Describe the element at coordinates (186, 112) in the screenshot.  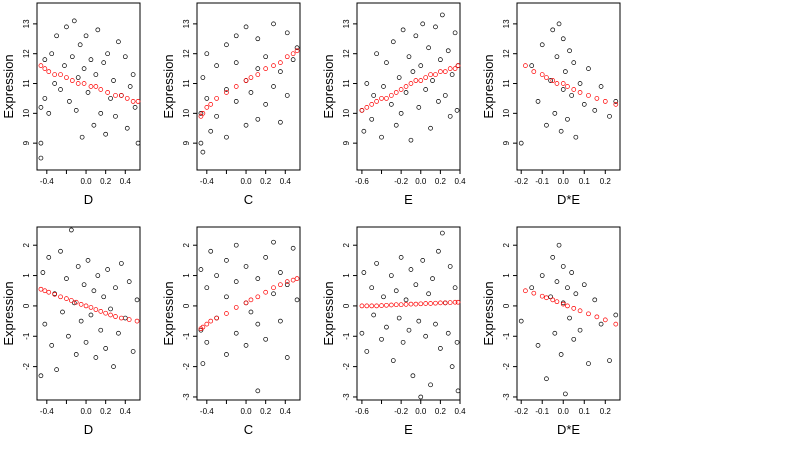
I see `y-tick-label: 10` at that location.